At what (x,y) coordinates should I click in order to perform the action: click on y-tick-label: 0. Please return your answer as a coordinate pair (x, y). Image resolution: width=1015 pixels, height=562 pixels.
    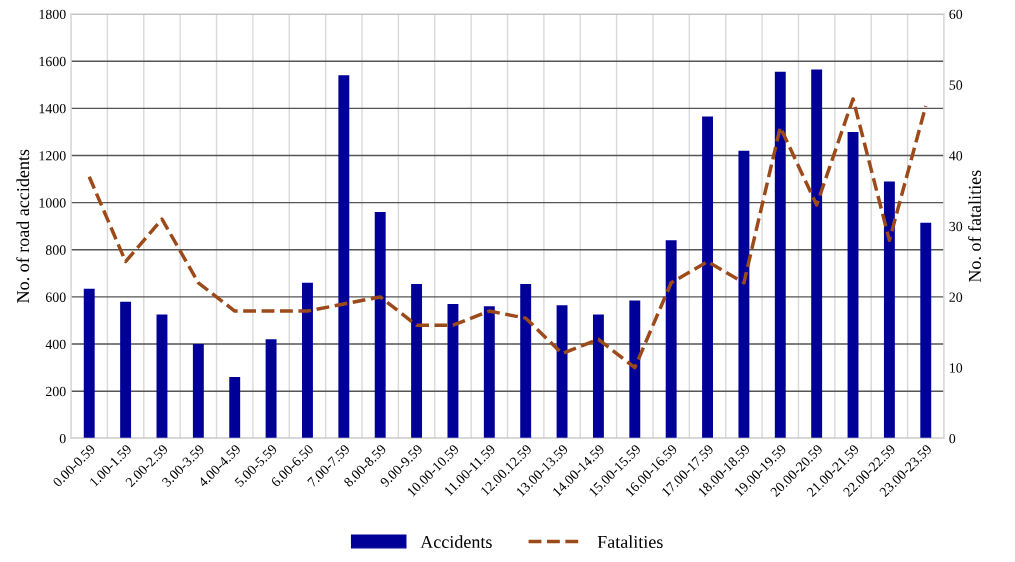
    Looking at the image, I should click on (62, 438).